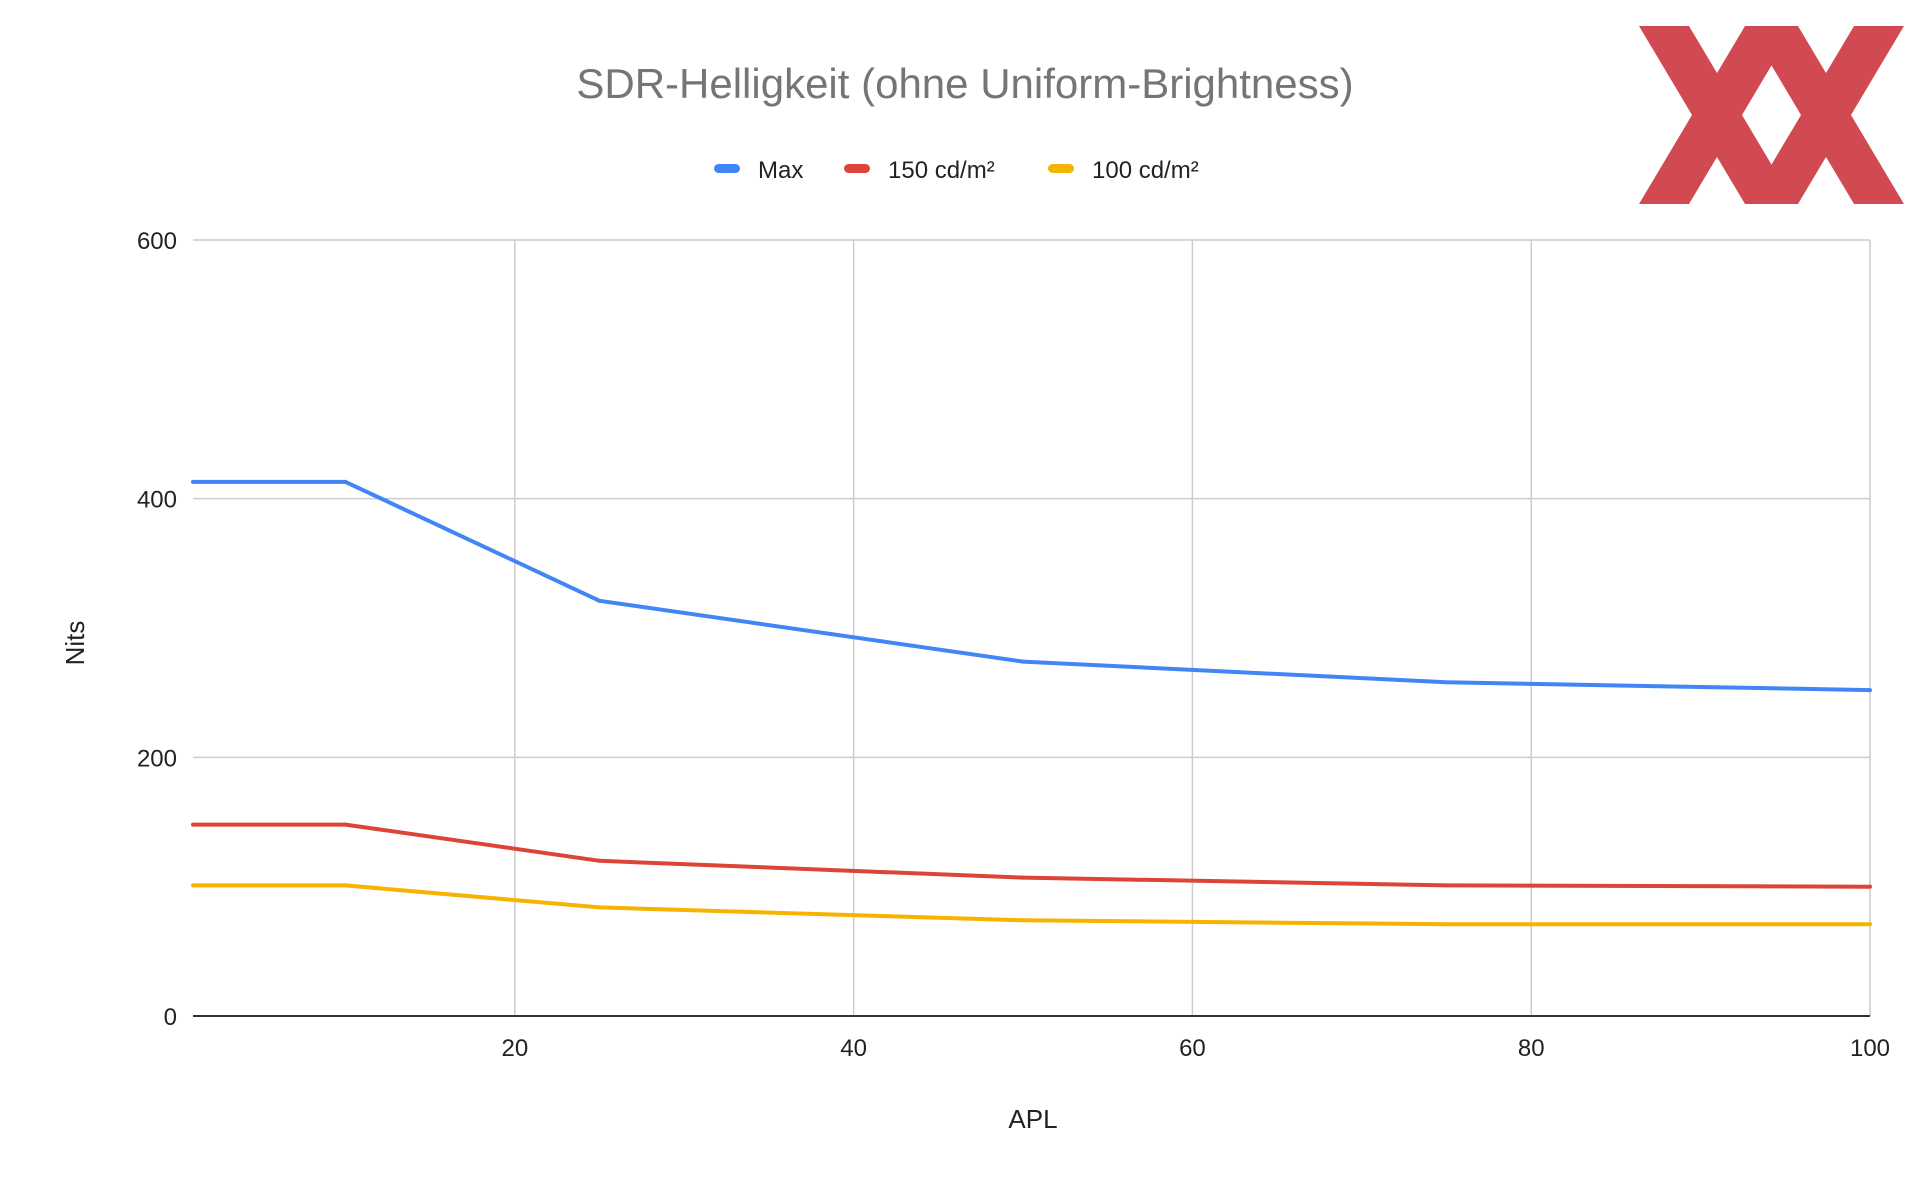 The height and width of the screenshot is (1191, 1920). I want to click on legend-label: Max, so click(780, 170).